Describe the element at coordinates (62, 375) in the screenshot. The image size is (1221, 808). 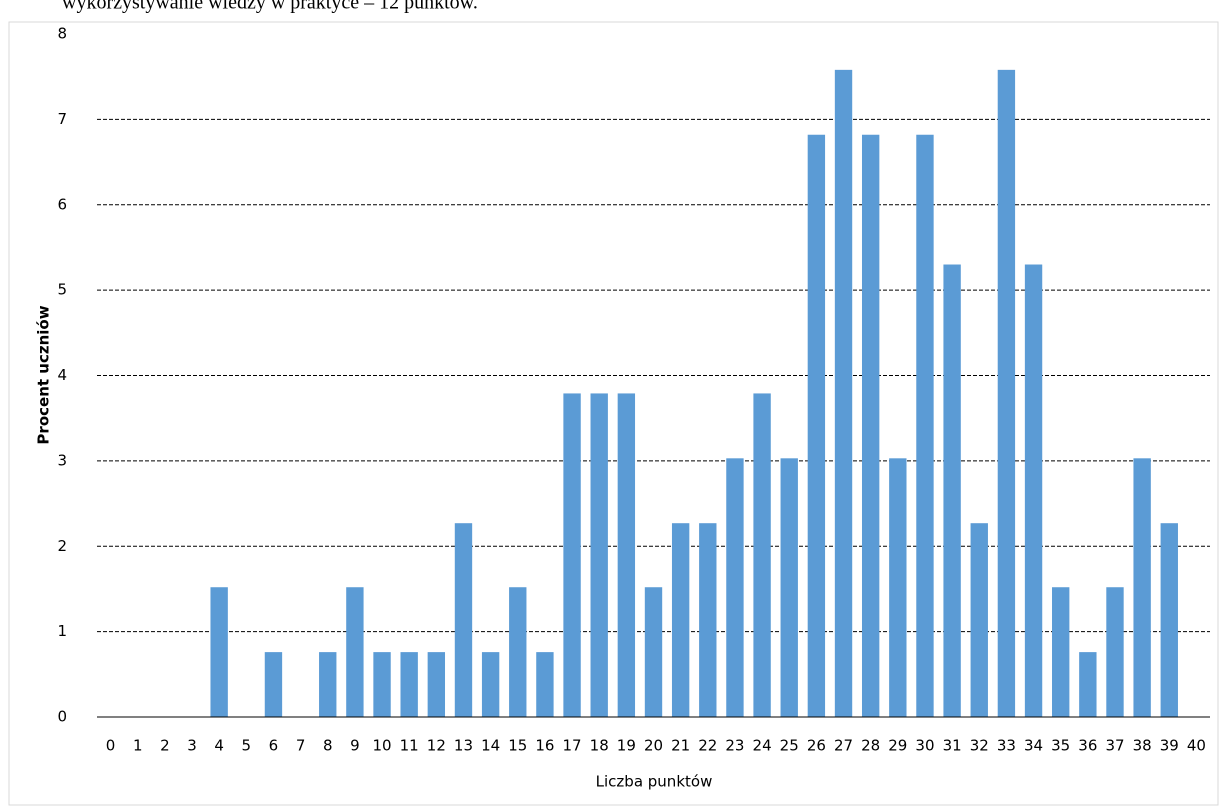
I see `y-tick-label: 4` at that location.